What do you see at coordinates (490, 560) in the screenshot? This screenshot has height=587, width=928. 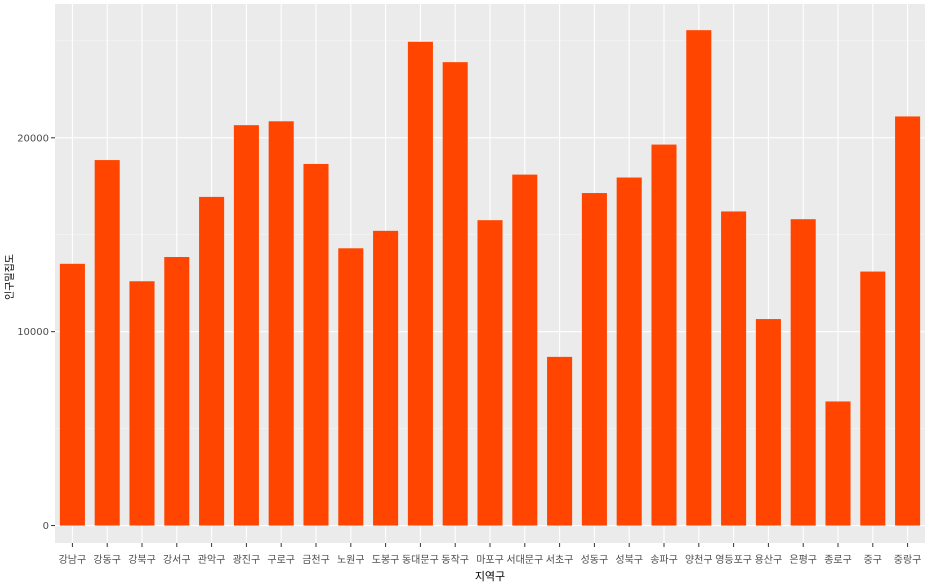 I see `x-tick-label: 마포구` at bounding box center [490, 560].